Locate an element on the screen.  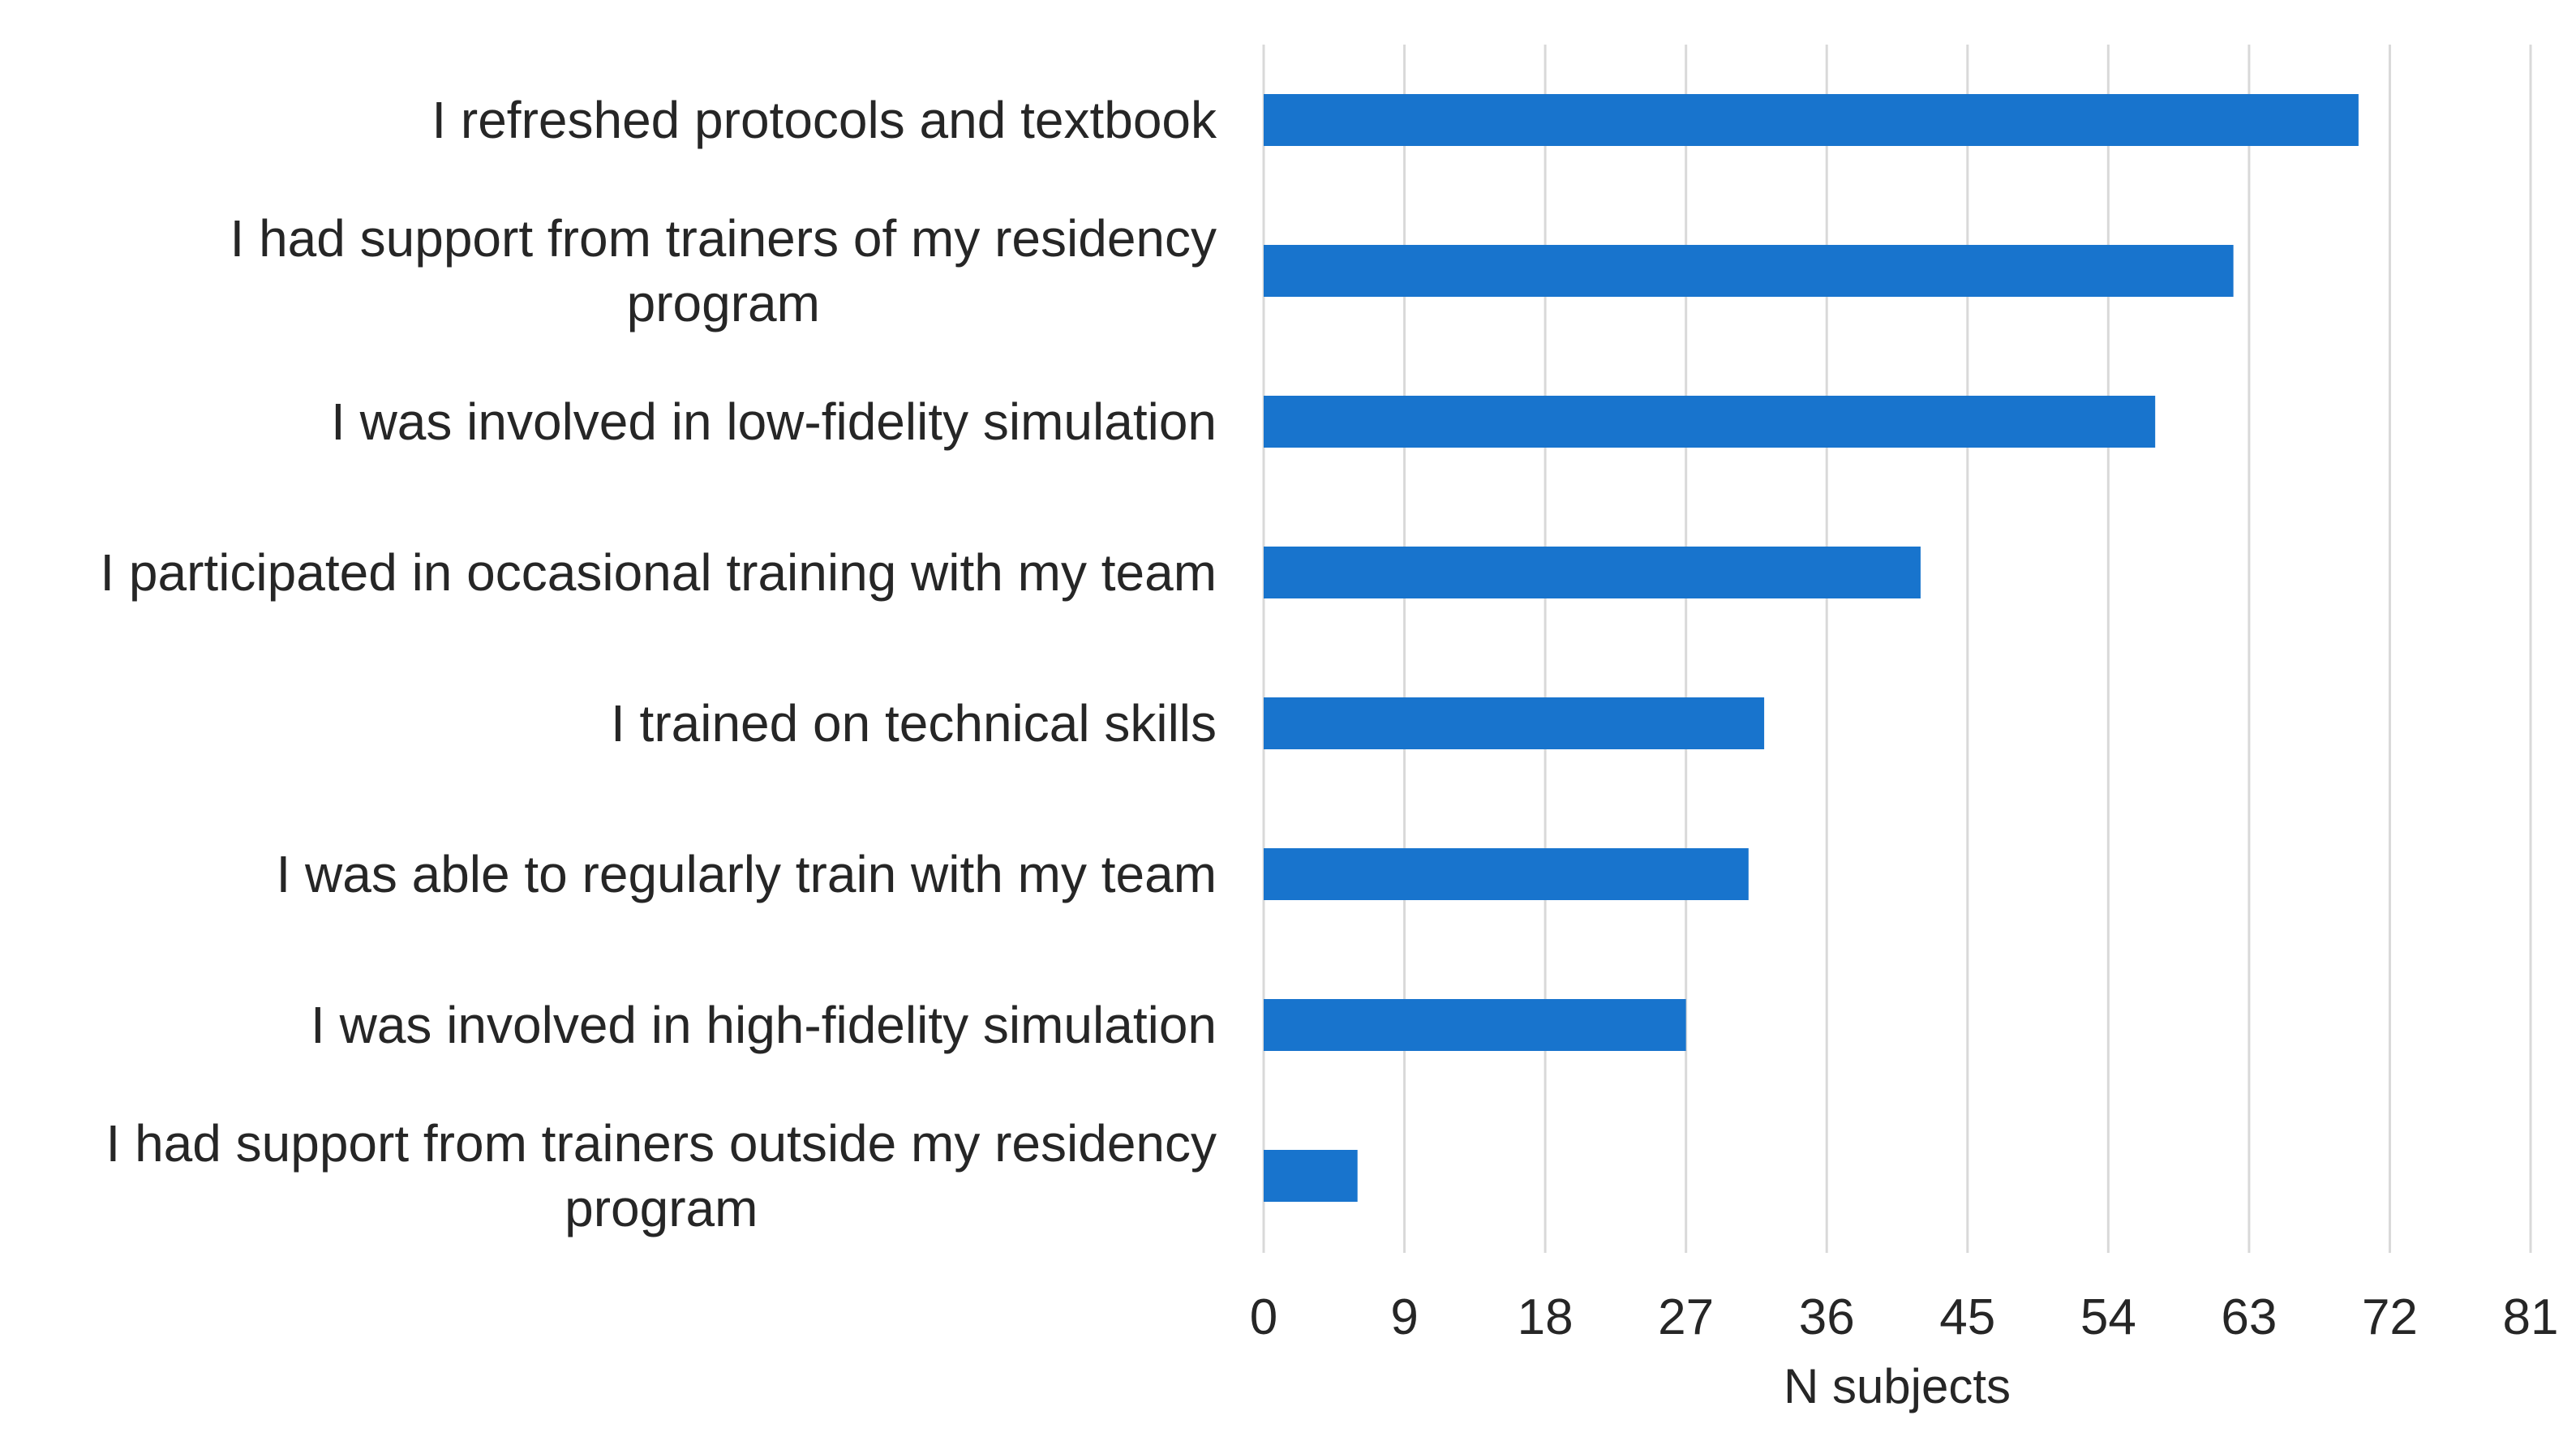
x-tick-label: 36 is located at coordinates (1827, 1317).